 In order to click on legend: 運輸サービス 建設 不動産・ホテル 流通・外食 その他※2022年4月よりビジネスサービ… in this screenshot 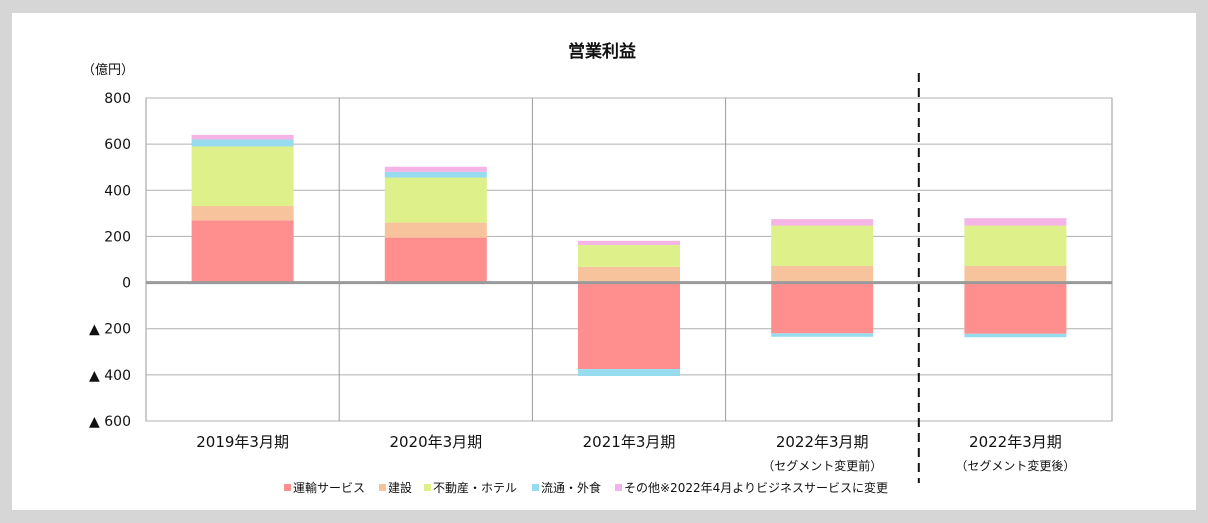, I will do `click(586, 487)`.